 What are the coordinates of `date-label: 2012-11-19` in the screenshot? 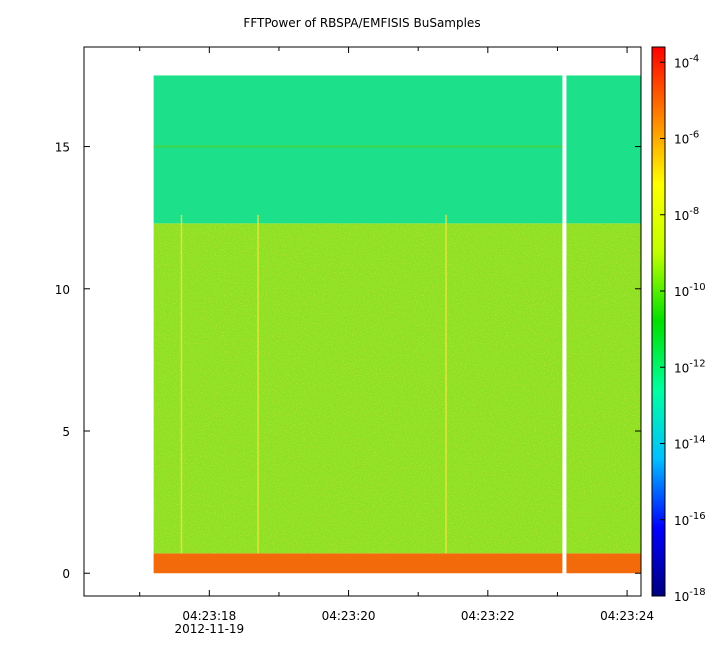 It's located at (209, 629).